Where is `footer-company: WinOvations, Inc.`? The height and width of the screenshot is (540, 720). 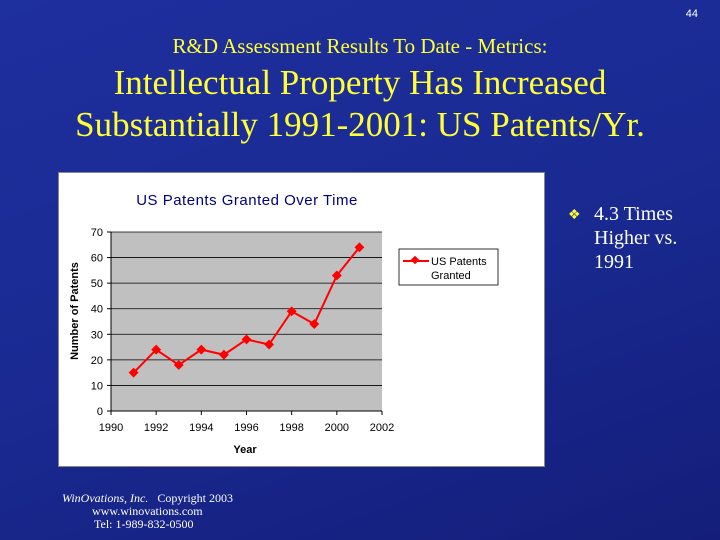 footer-company: WinOvations, Inc. is located at coordinates (105, 498).